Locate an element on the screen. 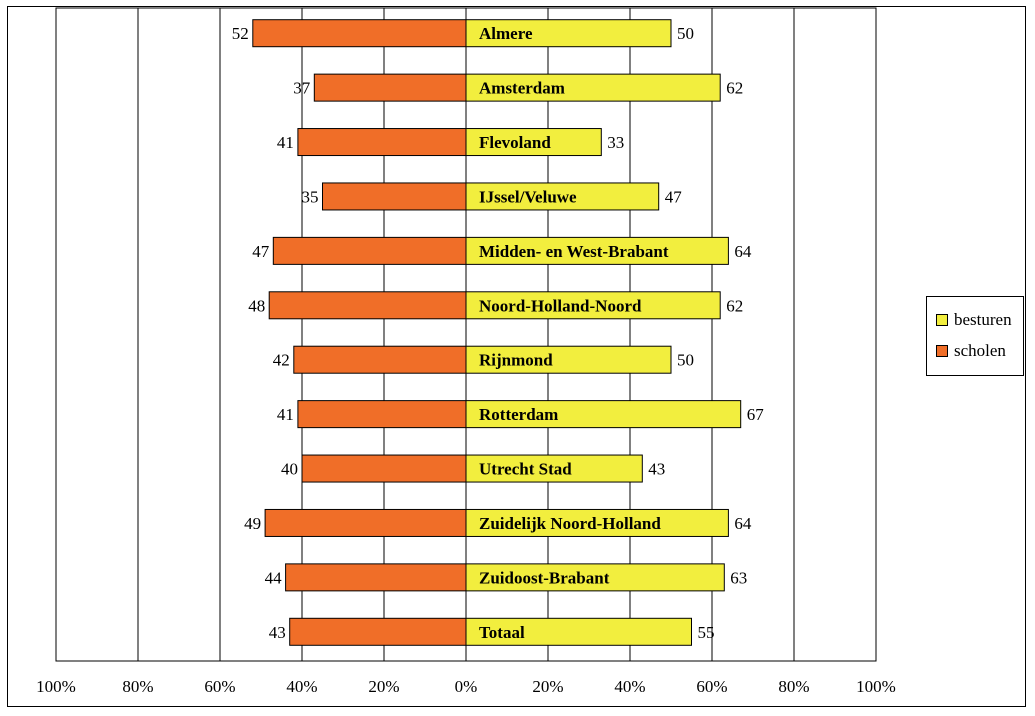 The width and height of the screenshot is (1035, 716). data-label-scholen: 48 is located at coordinates (256, 305).